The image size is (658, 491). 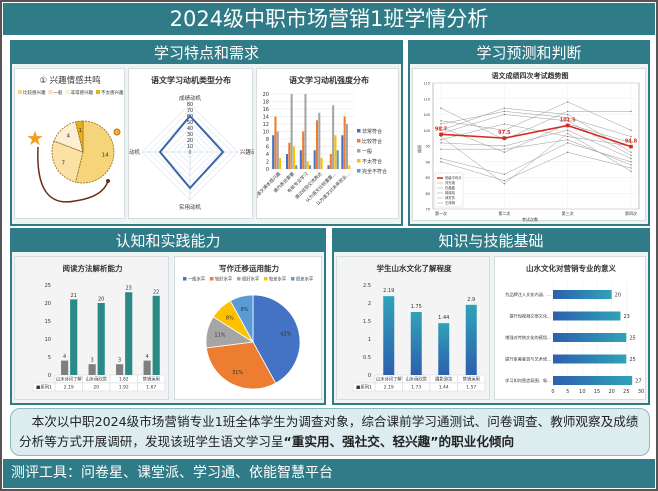 What do you see at coordinates (266, 110) in the screenshot?
I see `tick-label: 16` at bounding box center [266, 110].